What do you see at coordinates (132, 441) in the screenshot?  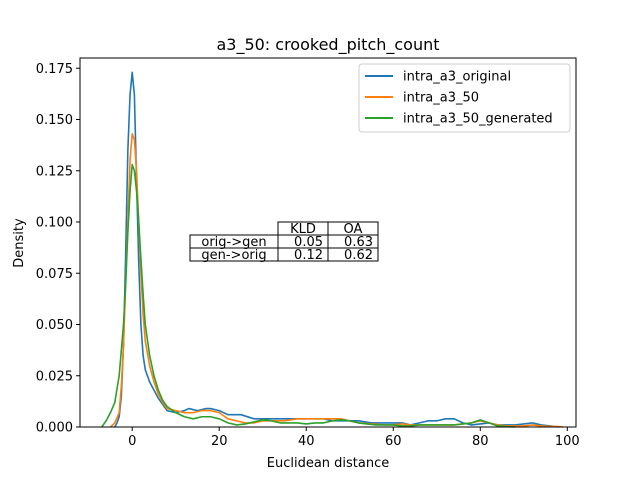 I see `x-tick-label: 0` at bounding box center [132, 441].